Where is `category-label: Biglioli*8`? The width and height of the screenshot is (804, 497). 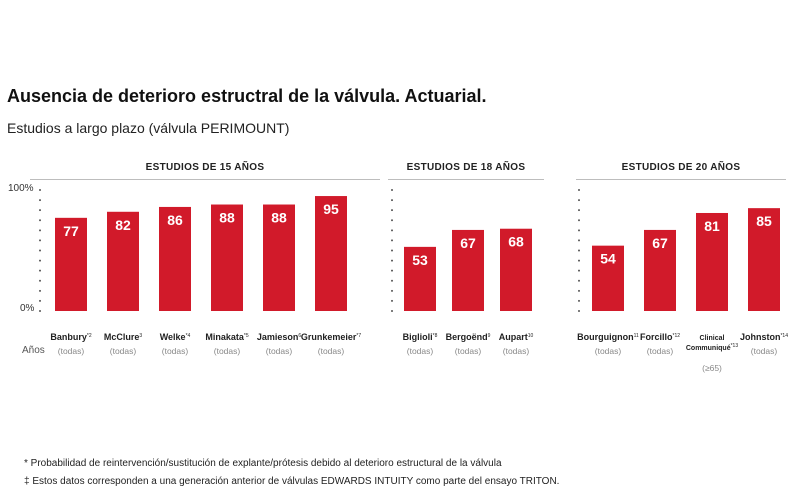 category-label: Biglioli*8 is located at coordinates (420, 337).